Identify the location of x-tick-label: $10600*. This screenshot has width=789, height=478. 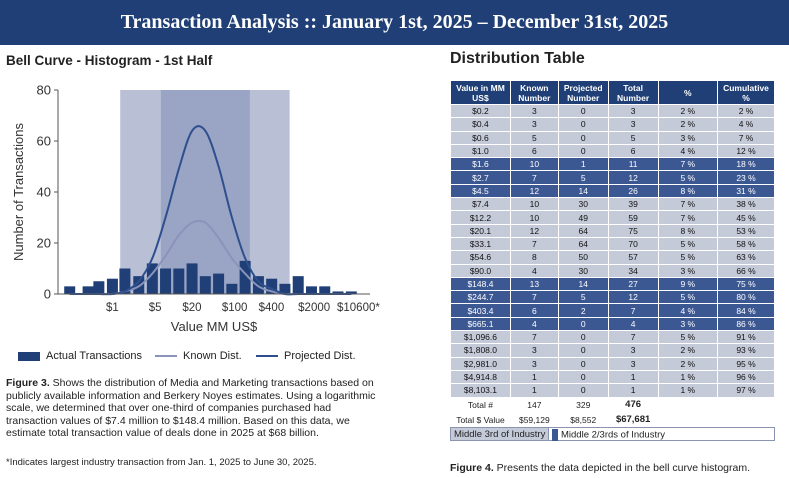
(358, 308).